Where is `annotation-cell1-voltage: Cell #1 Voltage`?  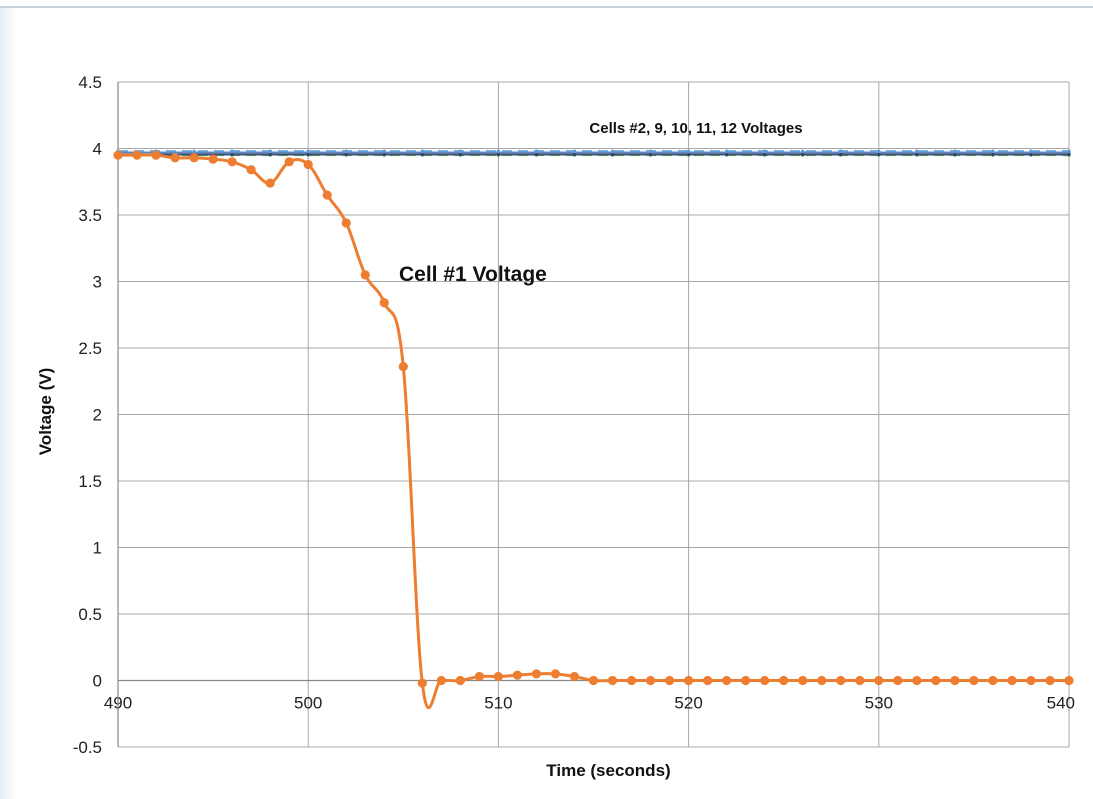 annotation-cell1-voltage: Cell #1 Voltage is located at coordinates (473, 274).